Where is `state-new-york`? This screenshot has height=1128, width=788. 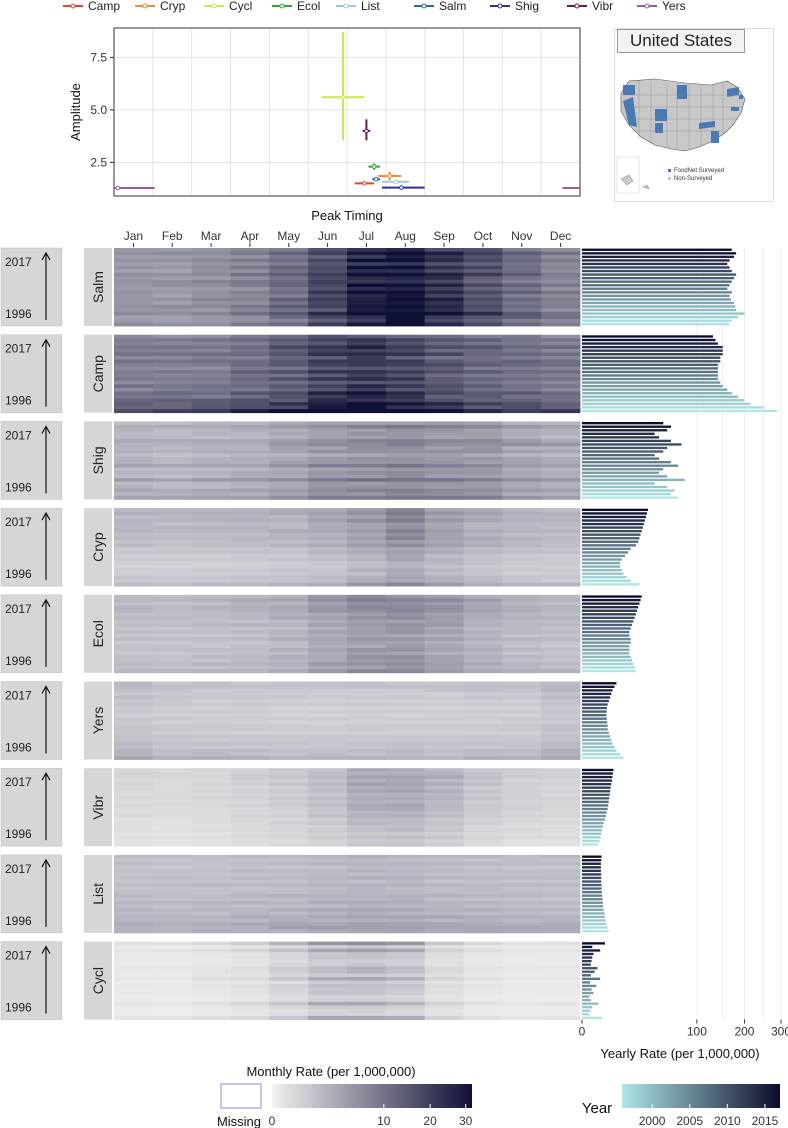 state-new-york is located at coordinates (733, 92).